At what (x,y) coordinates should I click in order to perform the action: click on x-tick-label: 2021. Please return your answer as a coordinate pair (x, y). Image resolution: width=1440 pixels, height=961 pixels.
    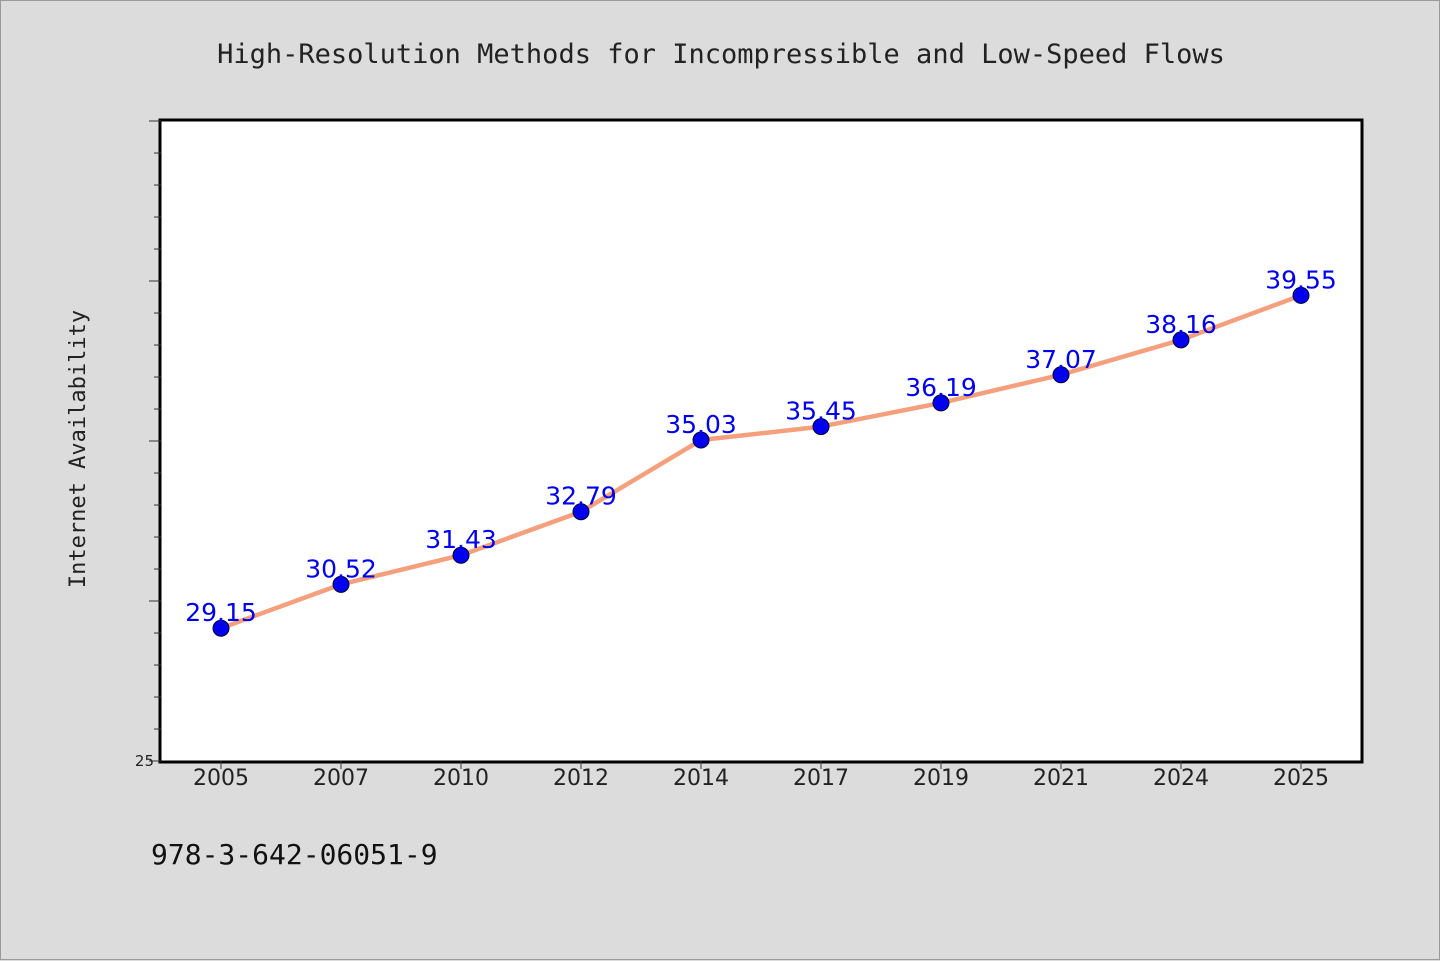
    Looking at the image, I should click on (1061, 778).